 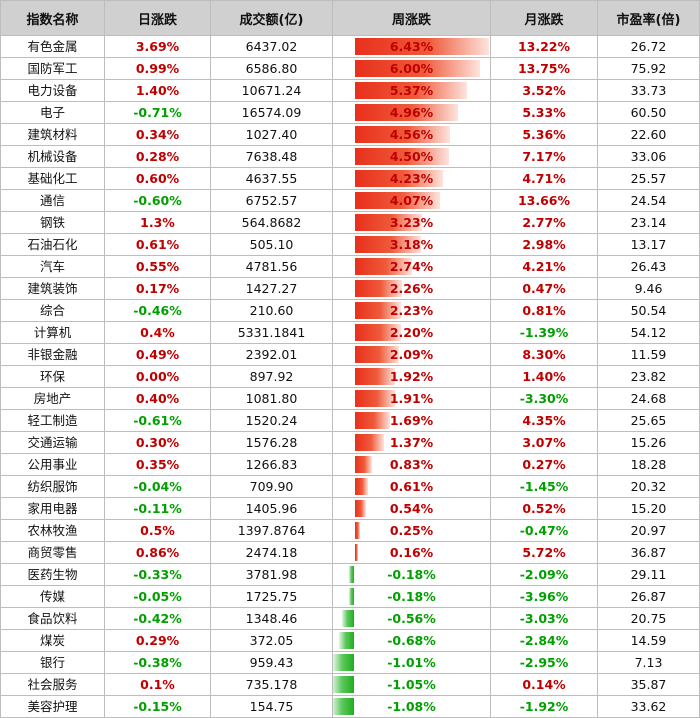 What do you see at coordinates (411, 46) in the screenshot?
I see `cell-weekly-change: 6.43%` at bounding box center [411, 46].